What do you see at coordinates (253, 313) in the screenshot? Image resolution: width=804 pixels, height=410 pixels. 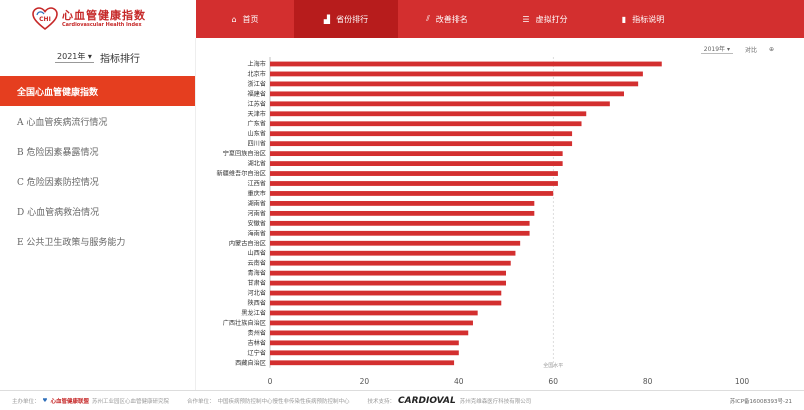 I see `category-label: 黑龙江省` at bounding box center [253, 313].